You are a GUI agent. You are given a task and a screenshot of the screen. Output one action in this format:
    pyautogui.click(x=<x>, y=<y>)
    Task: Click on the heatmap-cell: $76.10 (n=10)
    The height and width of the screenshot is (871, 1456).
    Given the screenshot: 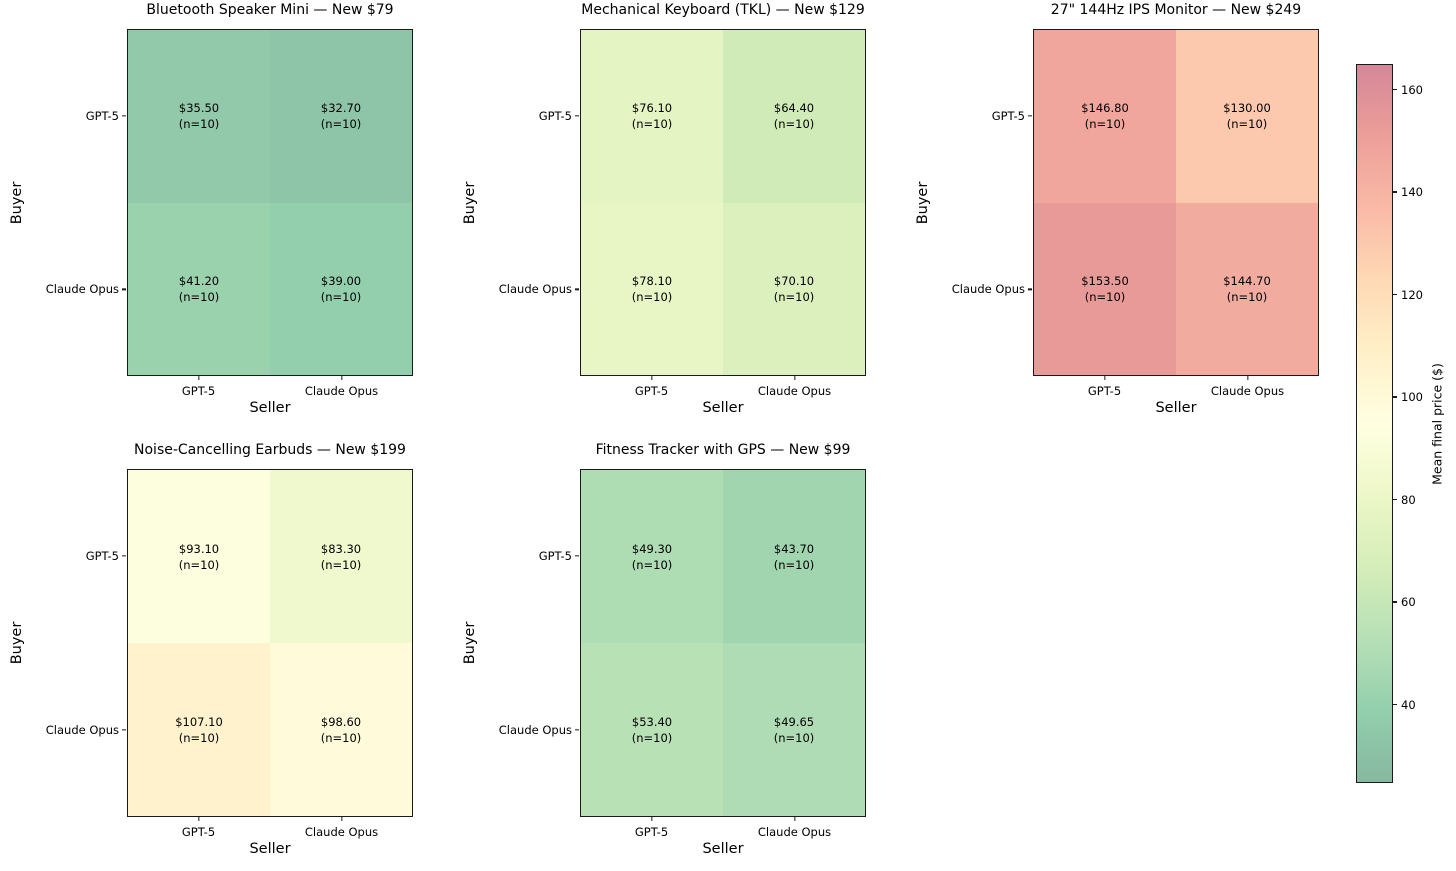 What is the action you would take?
    pyautogui.click(x=652, y=116)
    